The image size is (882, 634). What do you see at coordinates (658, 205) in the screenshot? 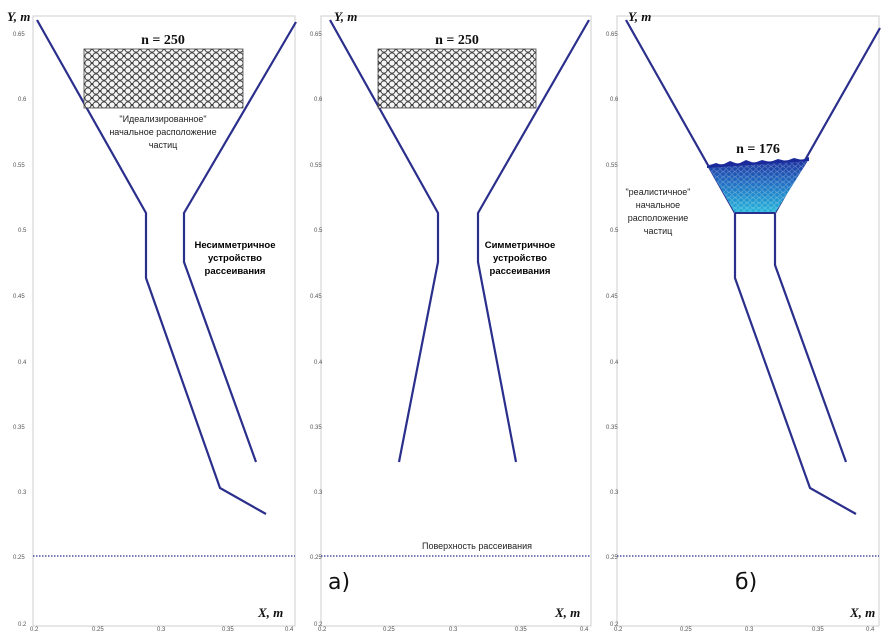
I see `note-line: начальное` at bounding box center [658, 205].